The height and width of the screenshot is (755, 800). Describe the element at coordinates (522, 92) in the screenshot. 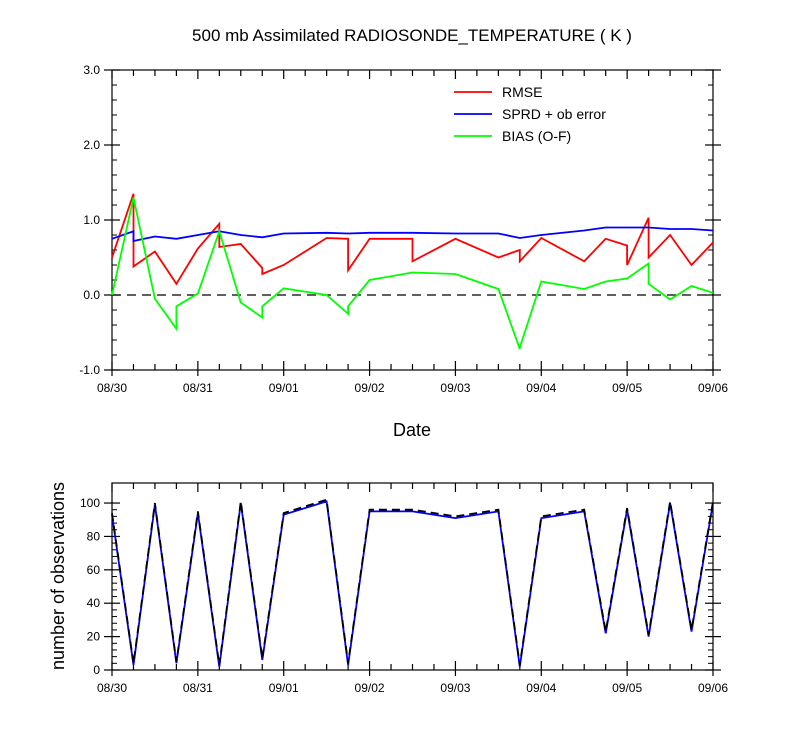

I see `legend-label-rmse: RMSE` at that location.